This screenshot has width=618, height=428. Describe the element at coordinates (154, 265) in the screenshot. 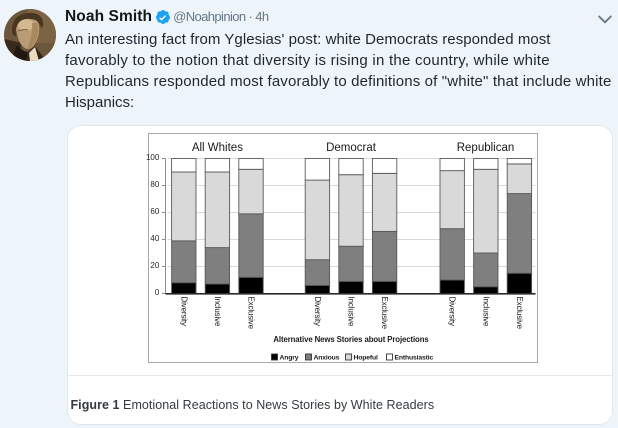

I see `svg-text: 20` at that location.